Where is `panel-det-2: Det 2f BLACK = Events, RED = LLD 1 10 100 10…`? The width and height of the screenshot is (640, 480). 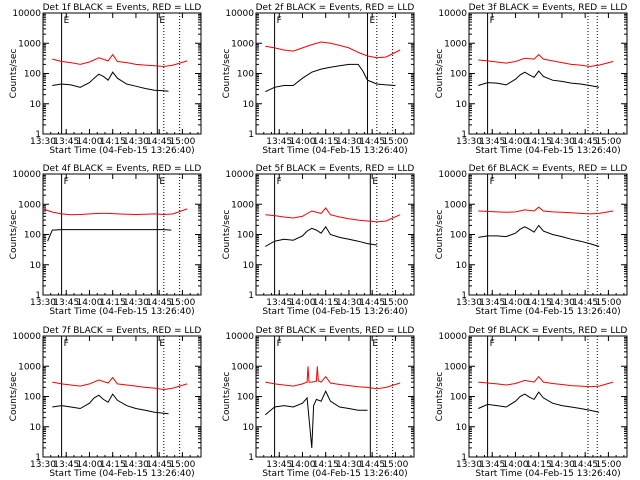
panel-det-2: Det 2f BLACK = Events, RED = LLD 1 10 100 10… is located at coordinates (318, 79).